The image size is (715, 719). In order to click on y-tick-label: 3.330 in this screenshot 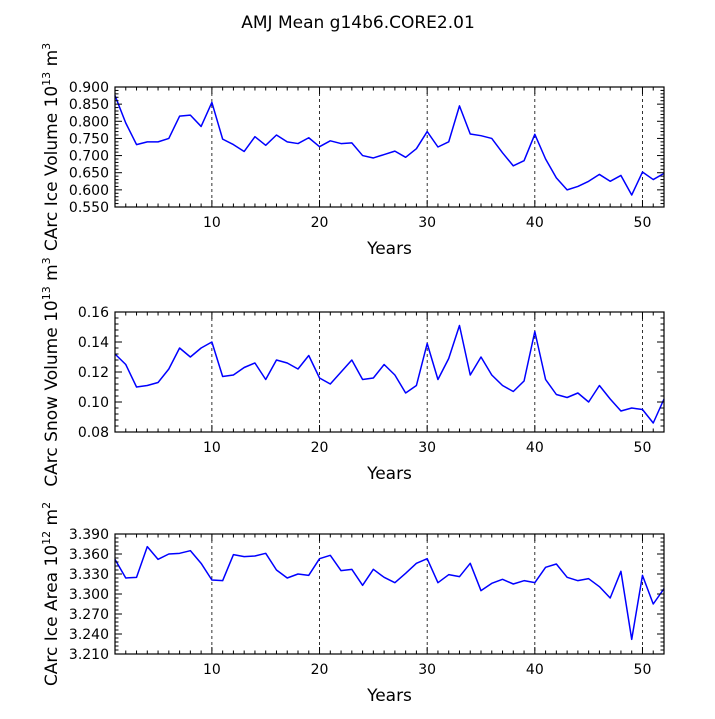, I will do `click(89, 575)`.